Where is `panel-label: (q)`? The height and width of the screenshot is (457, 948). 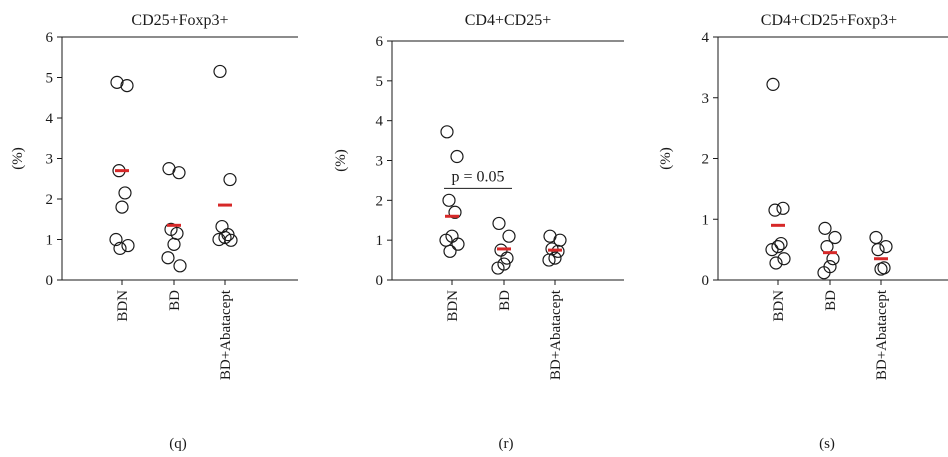
panel-label: (q) is located at coordinates (178, 444).